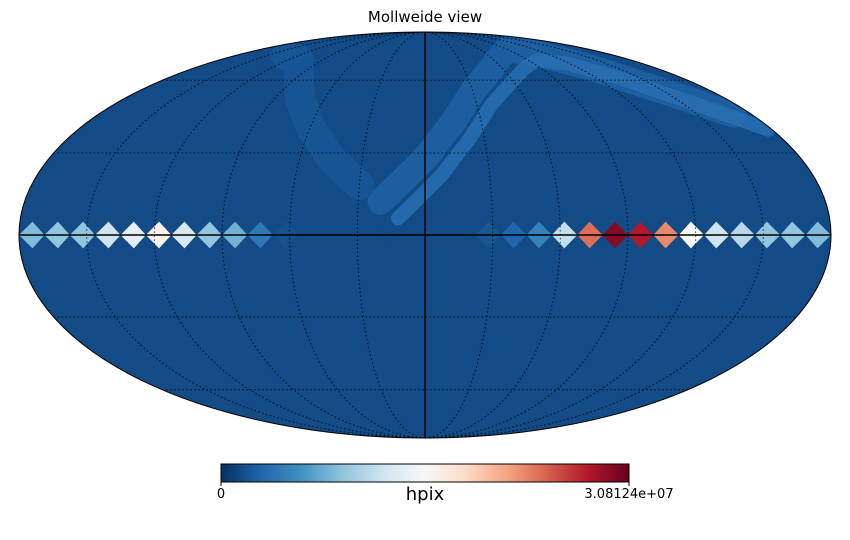 This screenshot has height=540, width=850. Describe the element at coordinates (425, 494) in the screenshot. I see `colorbar-label: hpix` at that location.